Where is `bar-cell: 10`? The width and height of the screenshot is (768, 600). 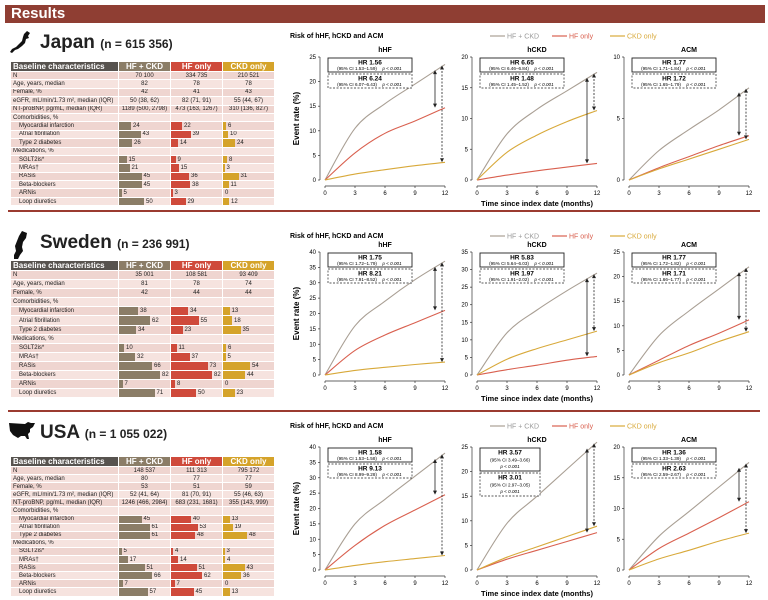
bar-cell: 10 is located at coordinates (145, 347).